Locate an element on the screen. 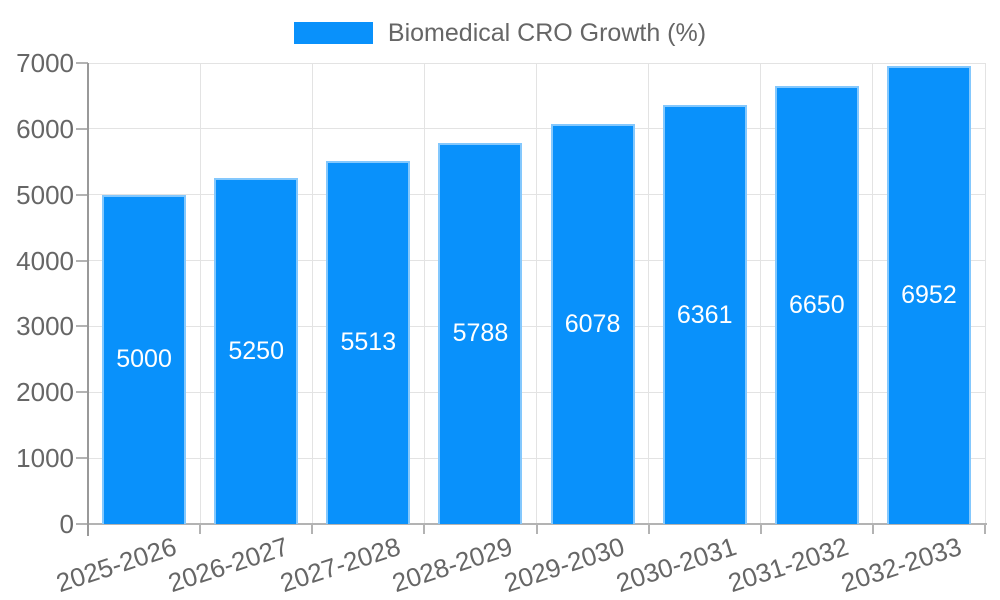 This screenshot has height=600, width=1000. y-tick-label: 6000 is located at coordinates (45, 128).